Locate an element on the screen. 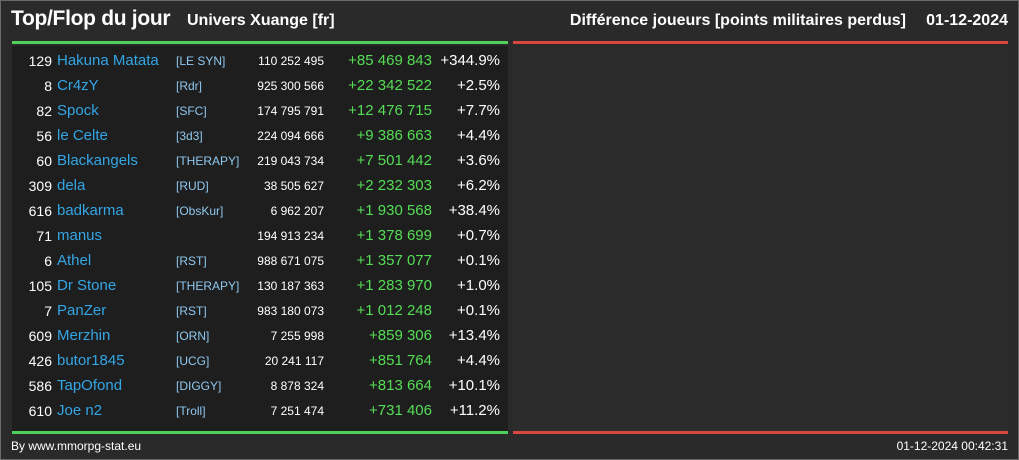  top-divider-red is located at coordinates (760, 42).